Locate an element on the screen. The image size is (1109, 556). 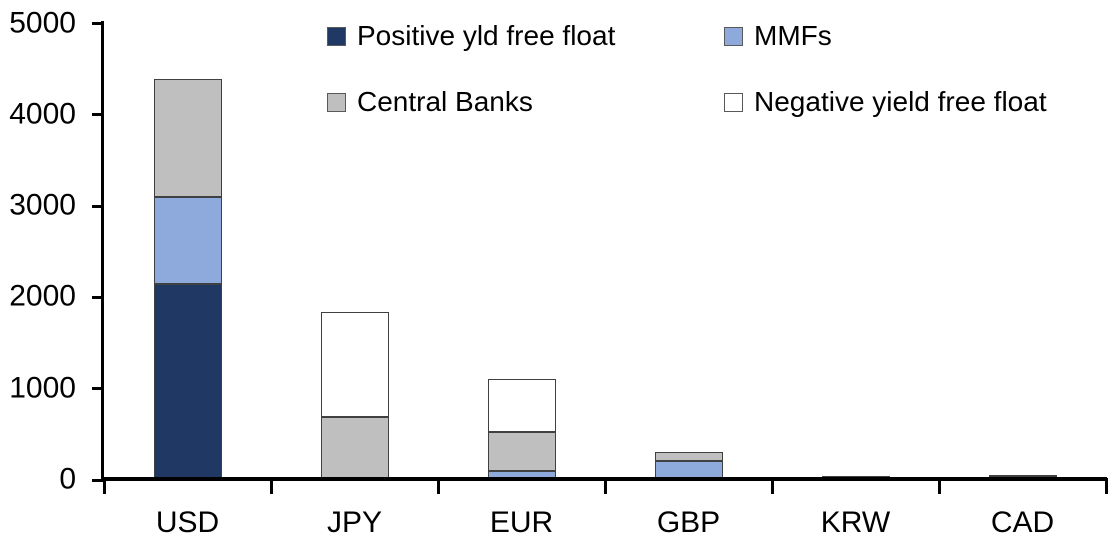
y-axis-tick-label: 2000 is located at coordinates (42, 296).